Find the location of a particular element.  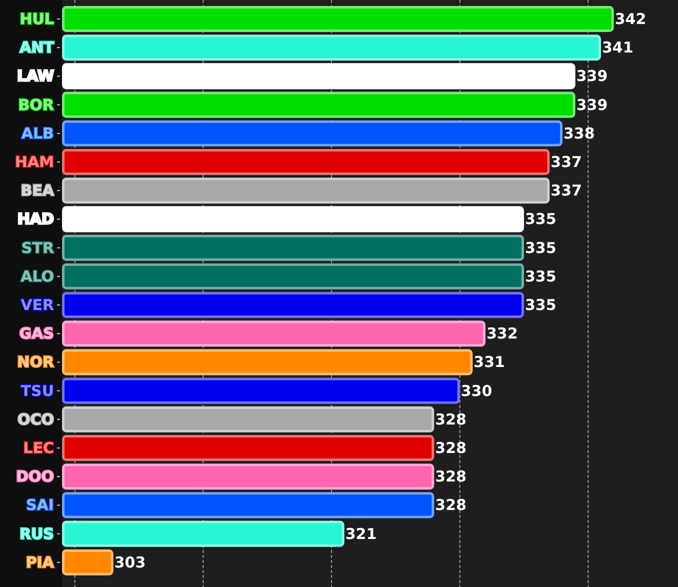

y-tick-label: LAW is located at coordinates (35, 76).